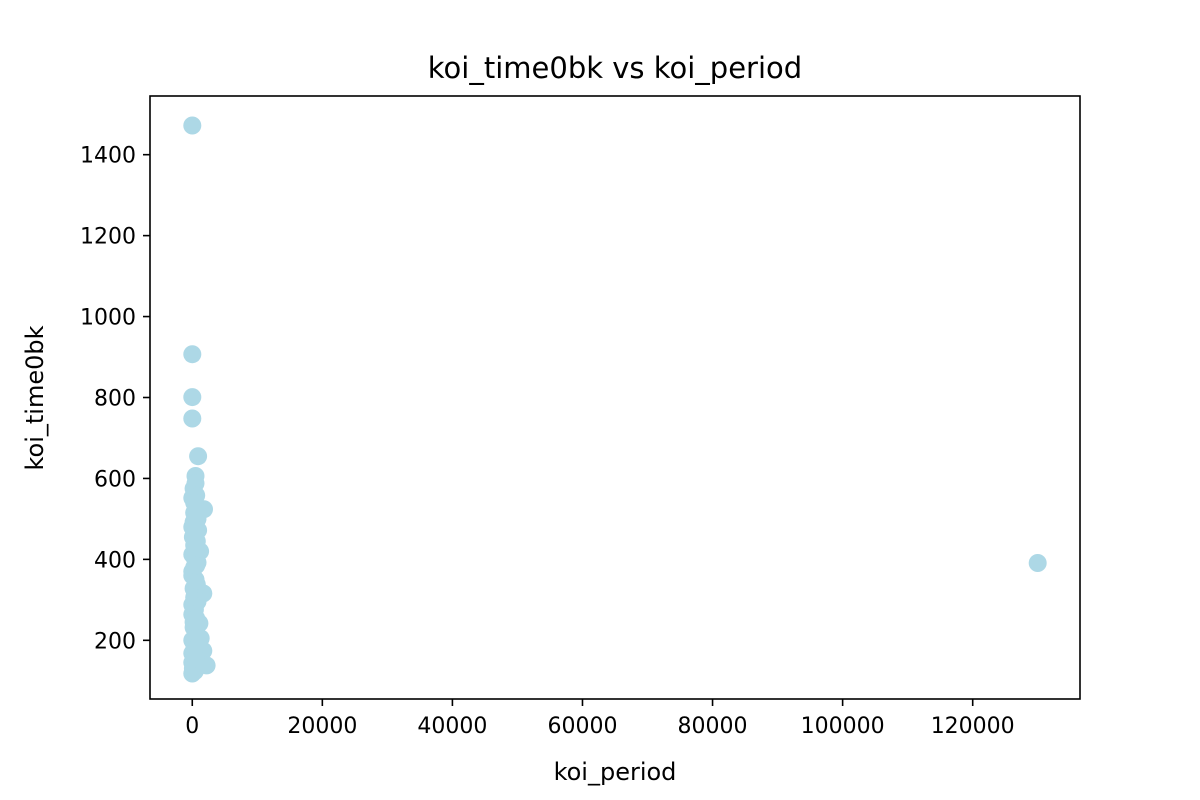 This screenshot has height=800, width=1200. Describe the element at coordinates (115, 479) in the screenshot. I see `y-tick-label: 600` at that location.